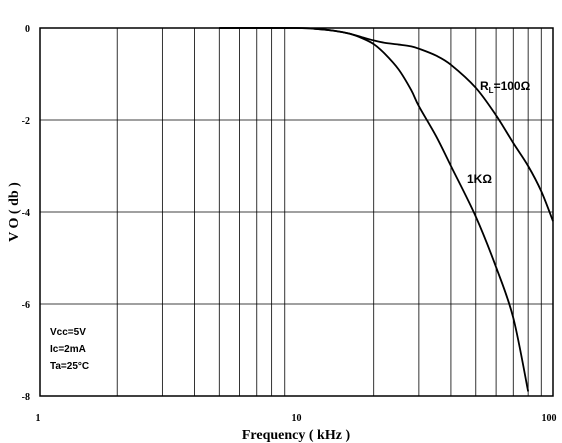 This screenshot has height=443, width=562. What do you see at coordinates (38, 418) in the screenshot?
I see `x-tick-label: 1` at bounding box center [38, 418].